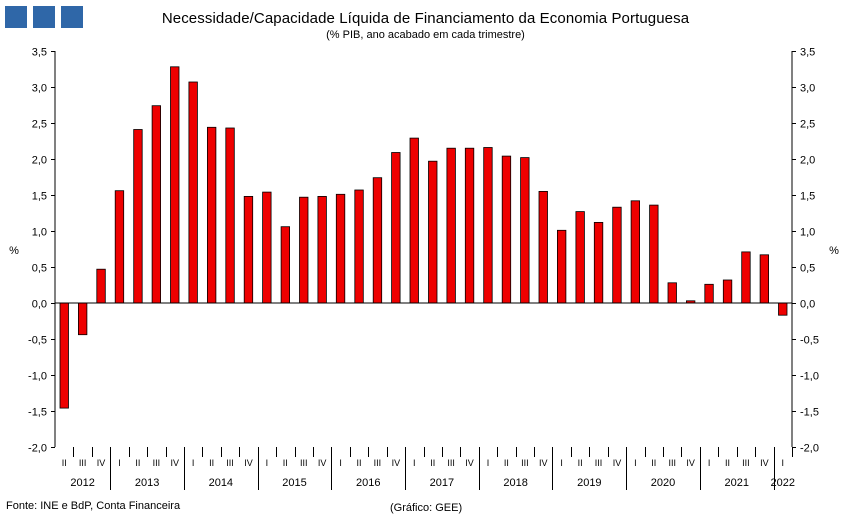 This screenshot has height=521, width=851. What do you see at coordinates (39, 89) in the screenshot?
I see `y-tick-label-left: 3,0` at bounding box center [39, 89].